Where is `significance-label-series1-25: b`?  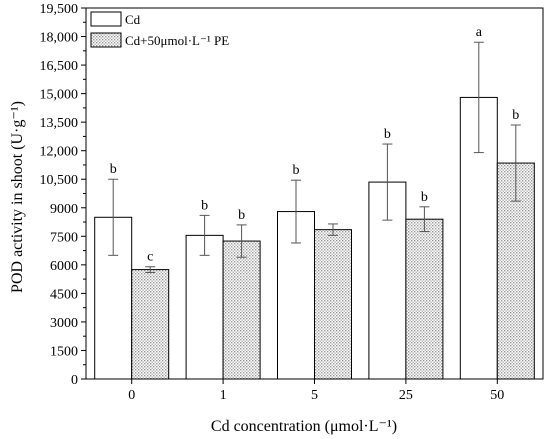 significance-label-series1-25: b is located at coordinates (387, 134).